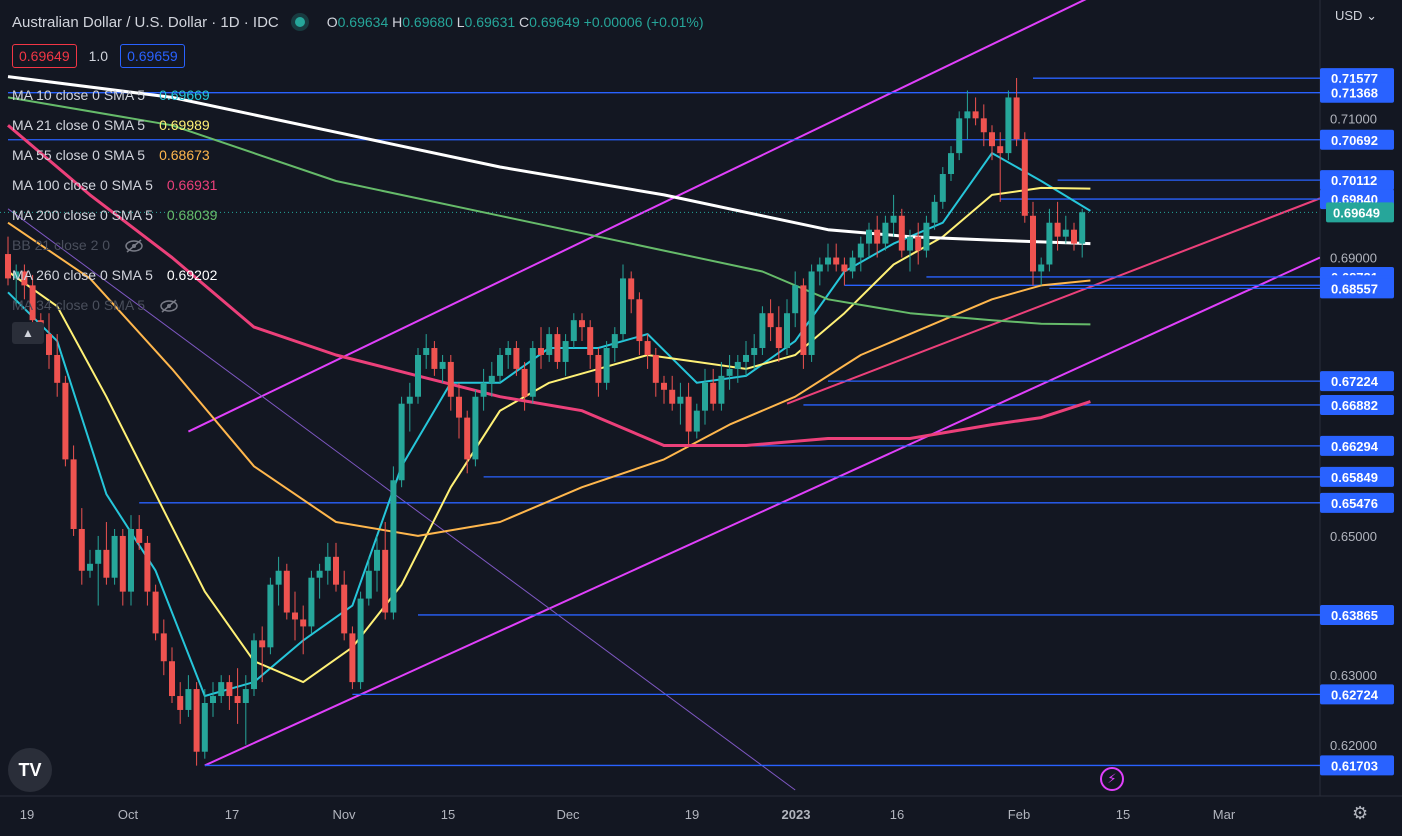 Image resolution: width=1402 pixels, height=836 pixels. Describe the element at coordinates (152, 56) in the screenshot. I see `buy-button: 0.69659` at that location.